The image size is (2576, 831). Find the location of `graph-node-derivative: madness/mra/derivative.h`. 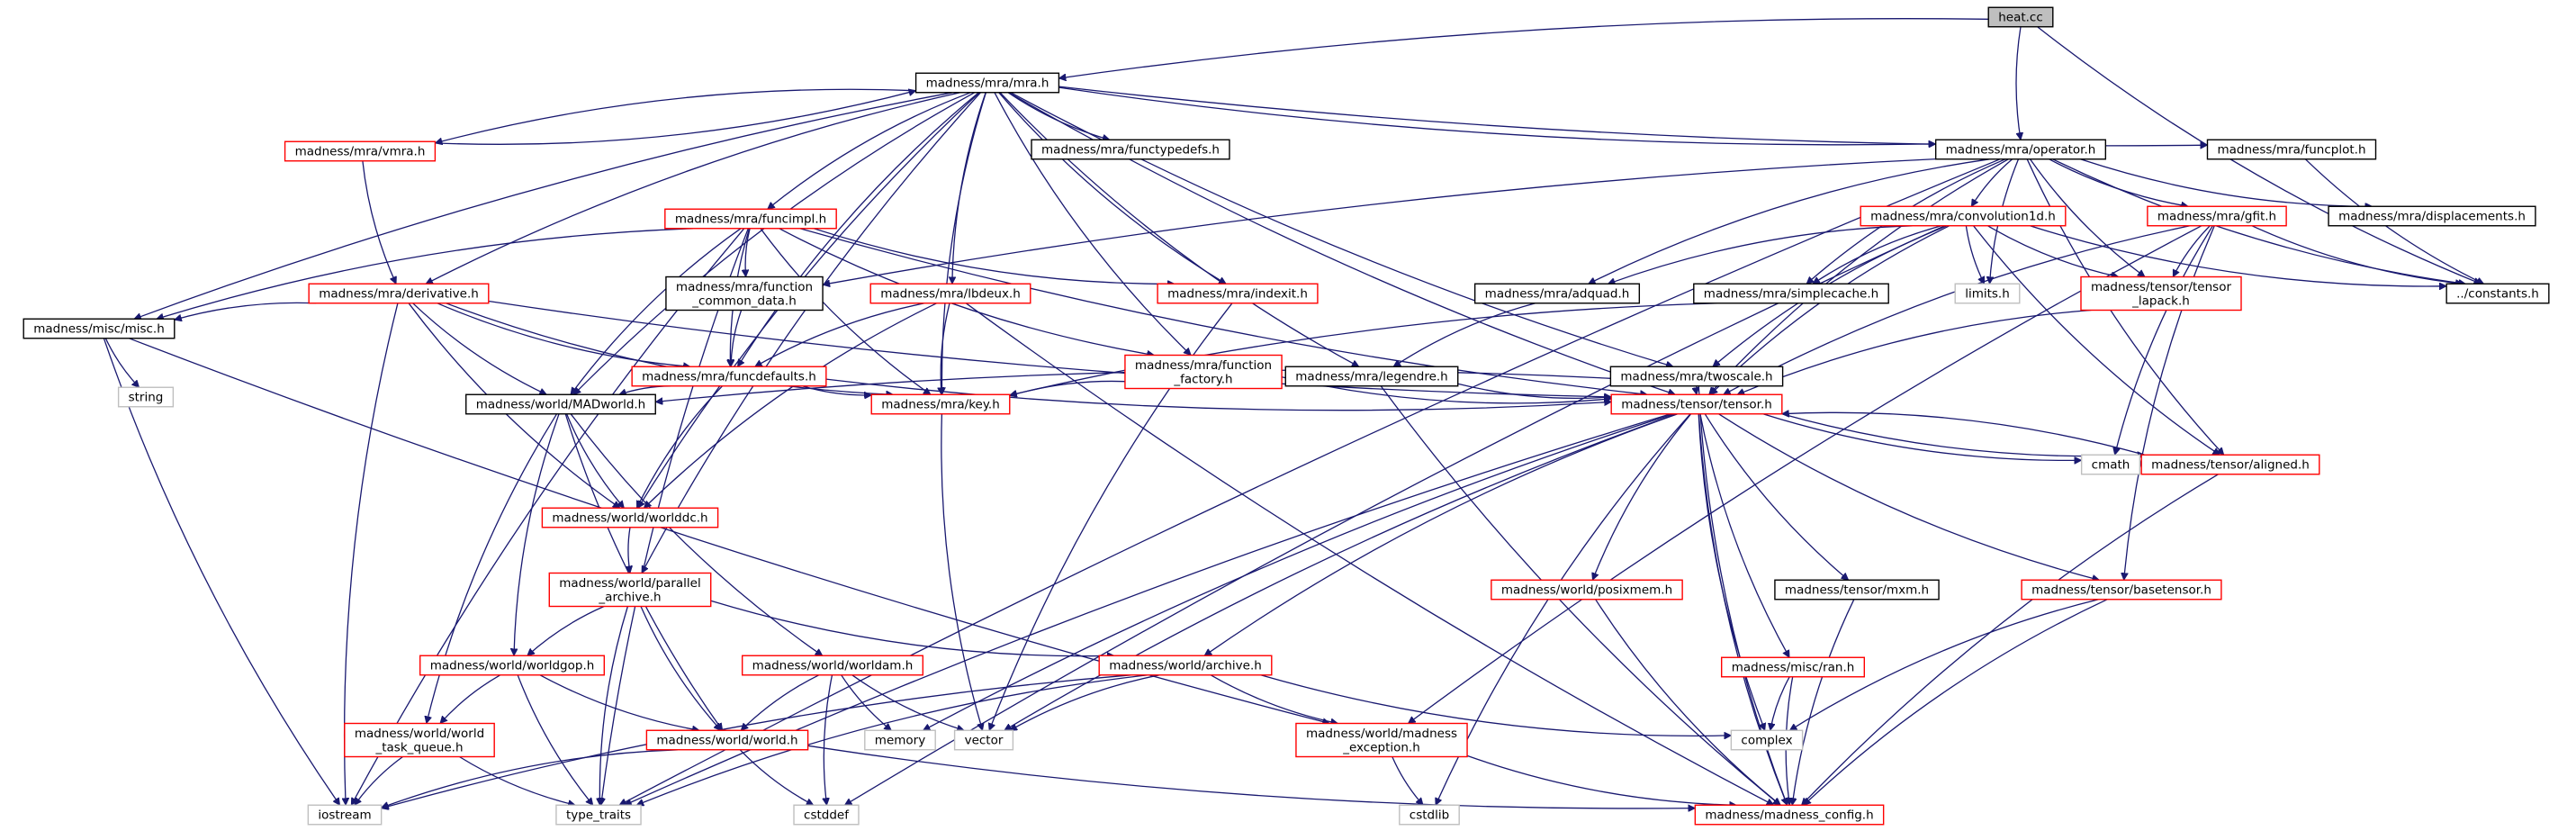

graph-node-derivative: madness/mra/derivative.h is located at coordinates (399, 293).